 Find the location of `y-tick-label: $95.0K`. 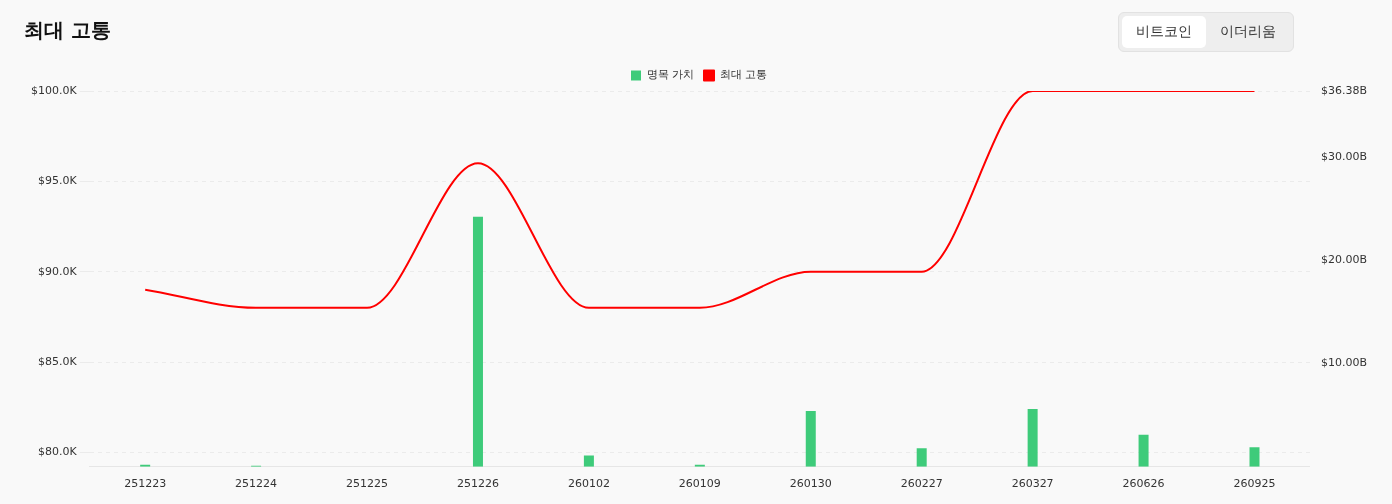

y-tick-label: $95.0K is located at coordinates (57, 181).